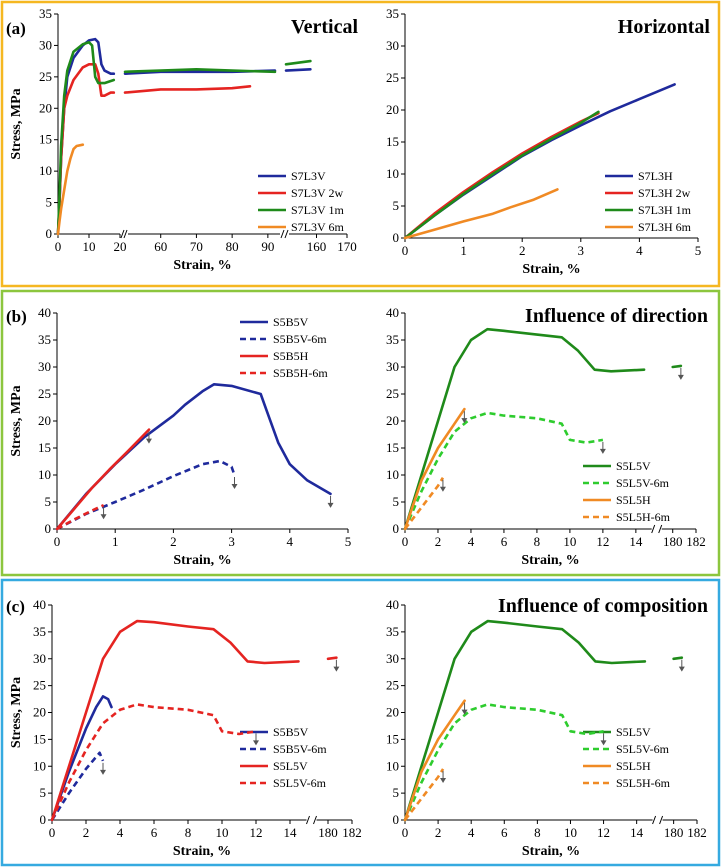 The width and height of the screenshot is (721, 867). What do you see at coordinates (16, 123) in the screenshot?
I see `y-axis-label: Stress, MPa` at bounding box center [16, 123].